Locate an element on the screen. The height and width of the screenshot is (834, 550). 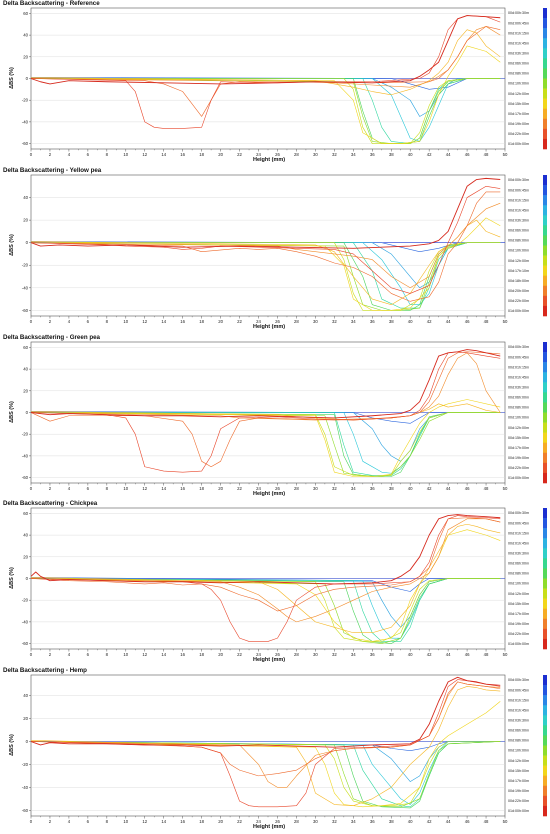
y-tick-label: 60 is located at coordinates (25, 13).